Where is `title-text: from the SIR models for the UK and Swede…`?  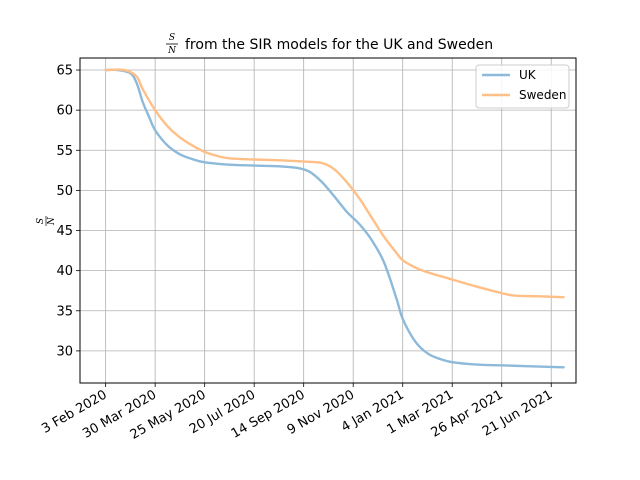 title-text: from the SIR models for the UK and Swede… is located at coordinates (339, 45).